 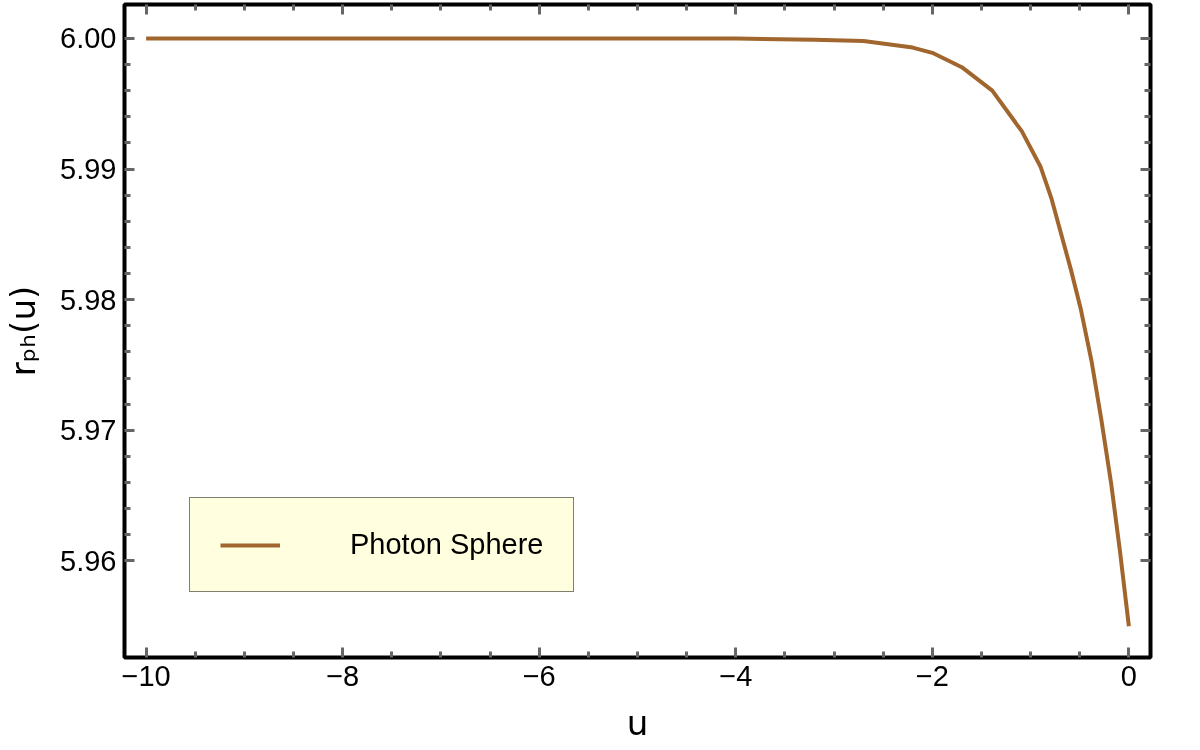 I want to click on x-tick-label: −8, so click(x=343, y=675).